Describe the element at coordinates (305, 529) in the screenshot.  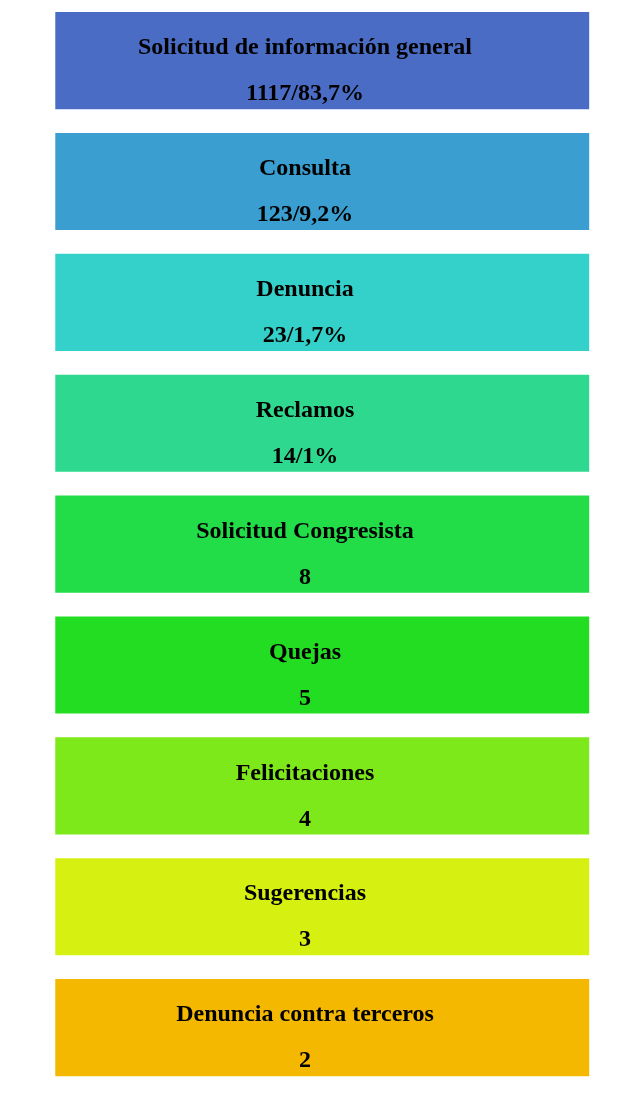
I see `category-label: Solicitud Congresista` at that location.